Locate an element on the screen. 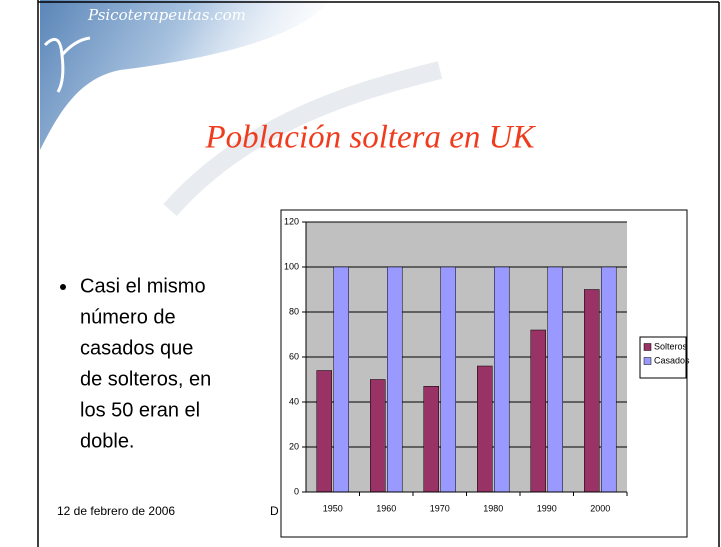 The width and height of the screenshot is (721, 547). x-tick-label: 1960 is located at coordinates (386, 508).